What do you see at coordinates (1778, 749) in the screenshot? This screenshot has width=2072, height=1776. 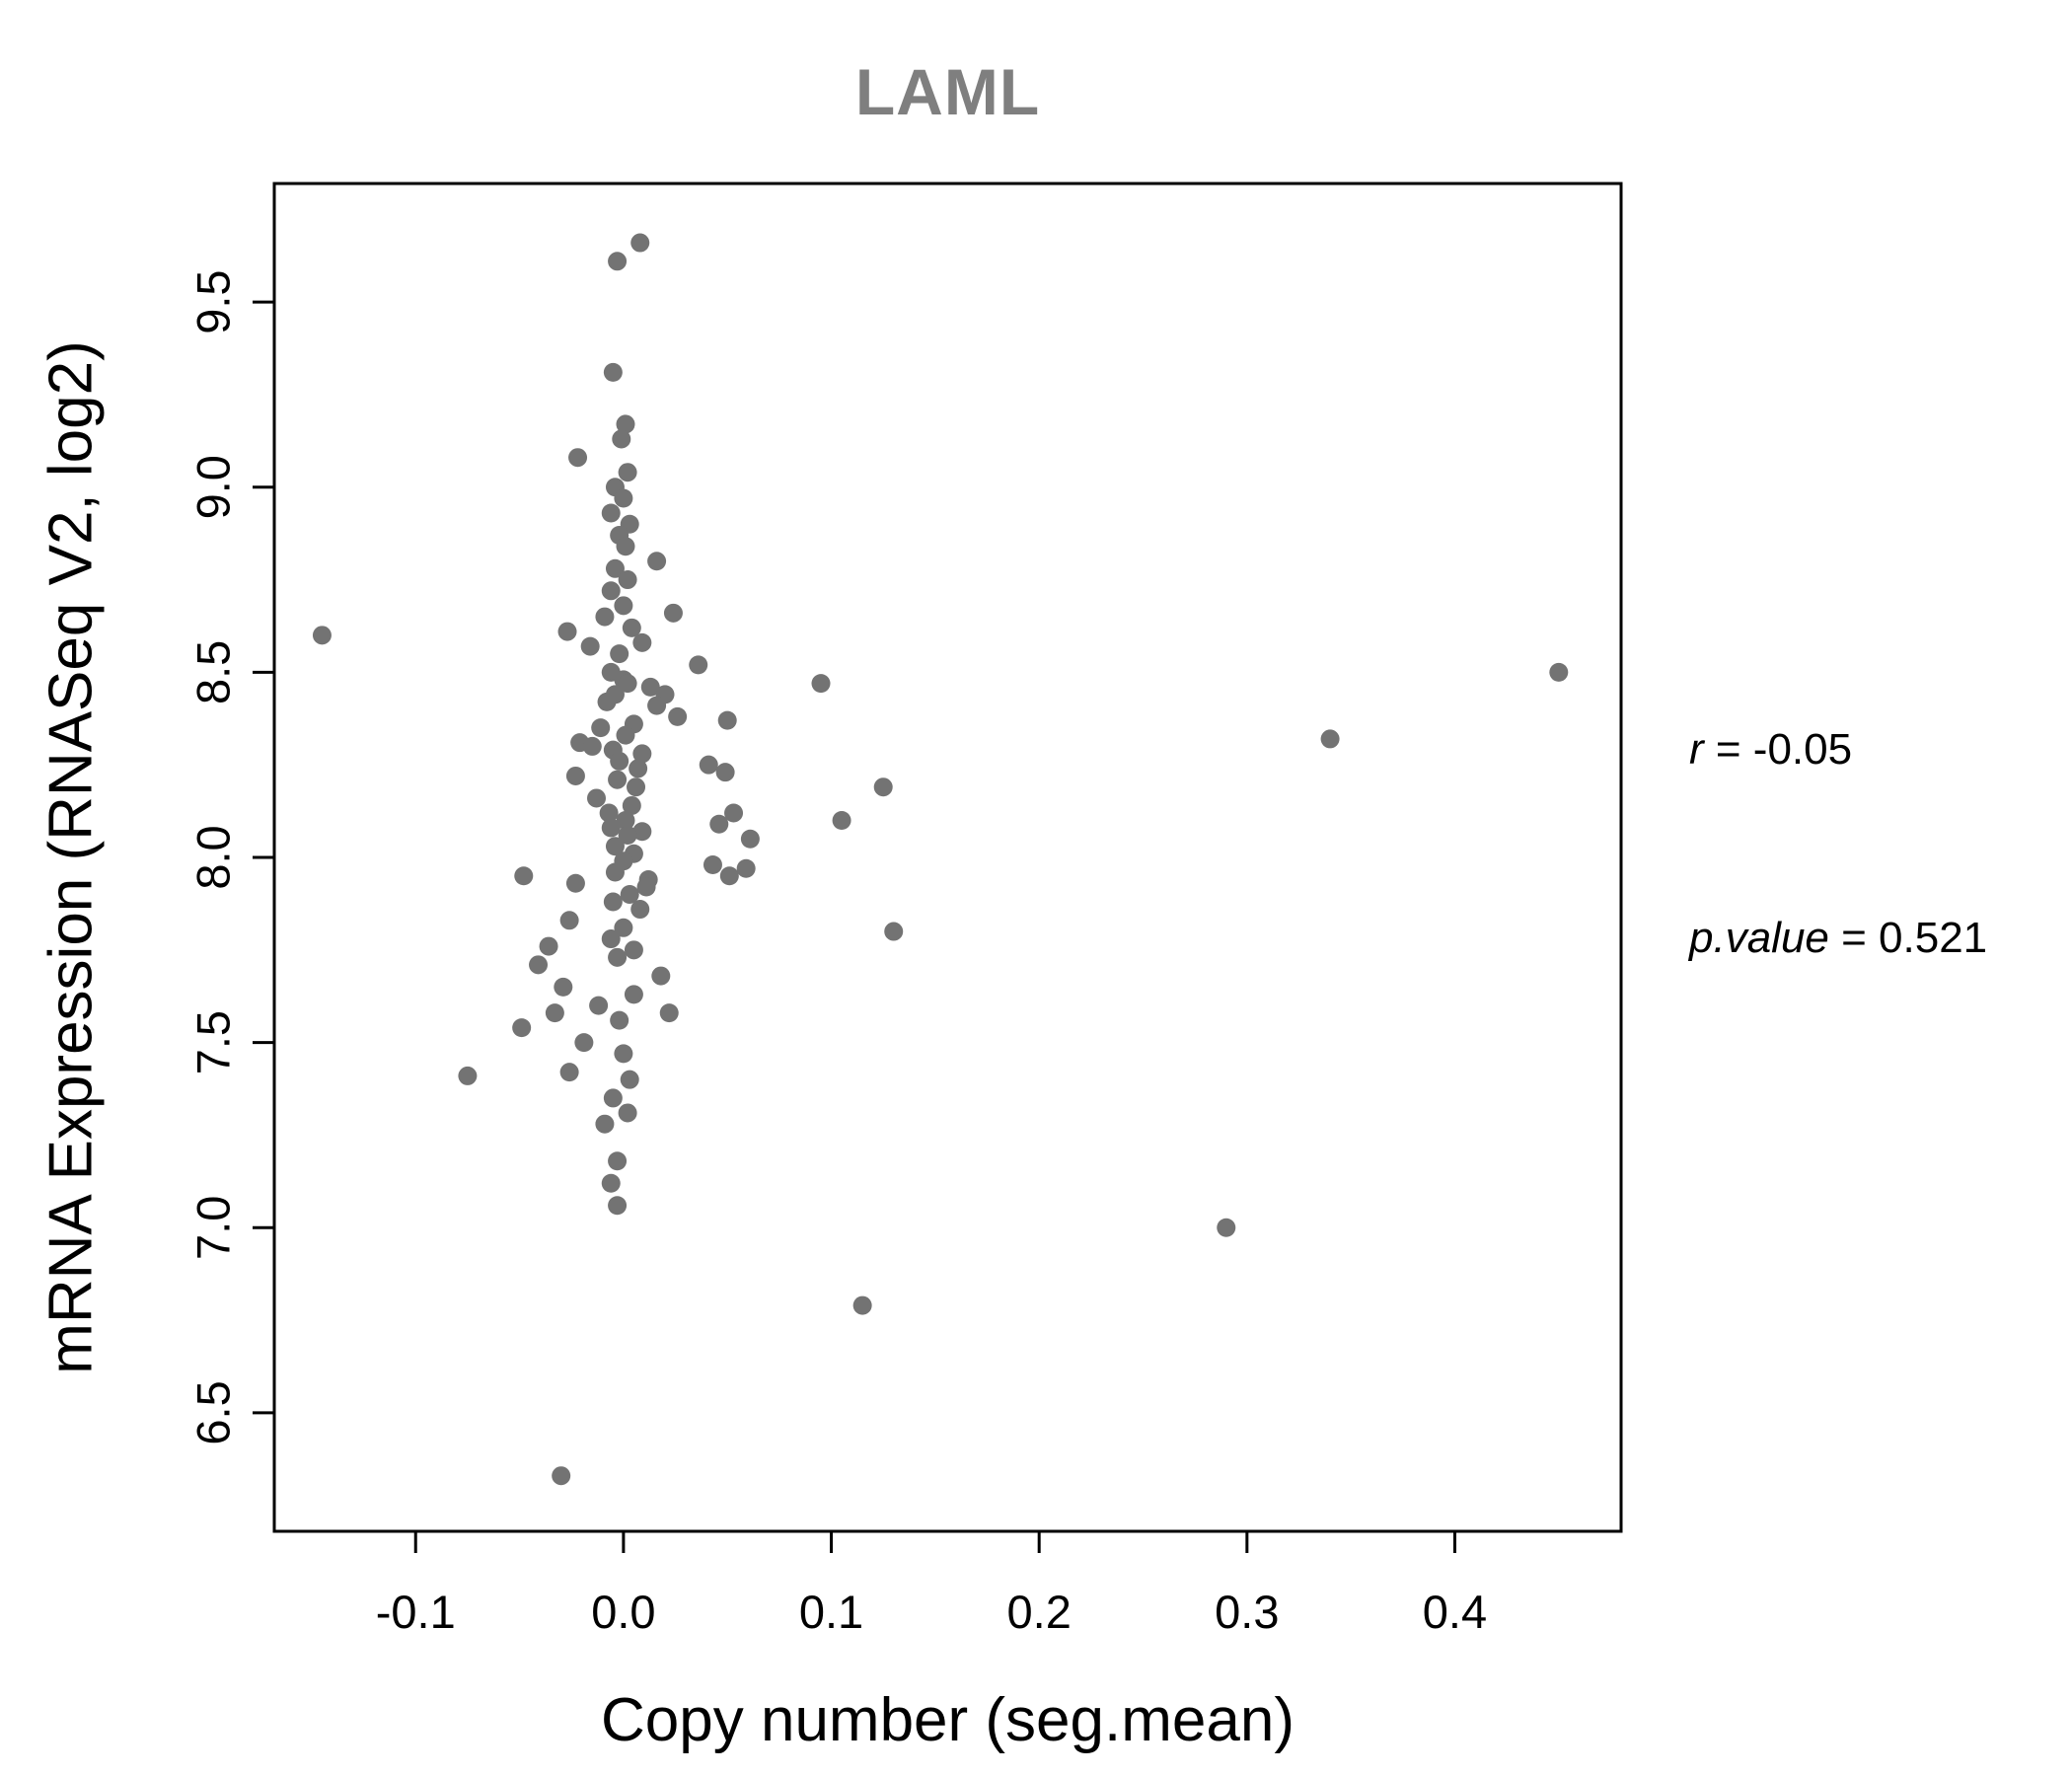 I see `r-value: = -0.05` at bounding box center [1778, 749].